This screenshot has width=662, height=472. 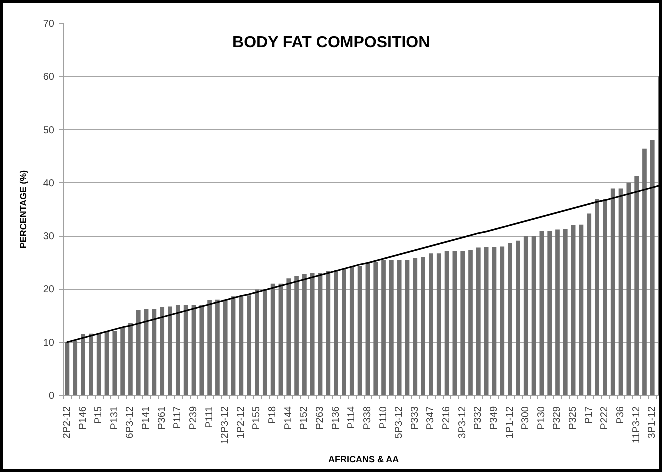 What do you see at coordinates (49, 78) in the screenshot?
I see `y-tick-label: 60` at bounding box center [49, 78].